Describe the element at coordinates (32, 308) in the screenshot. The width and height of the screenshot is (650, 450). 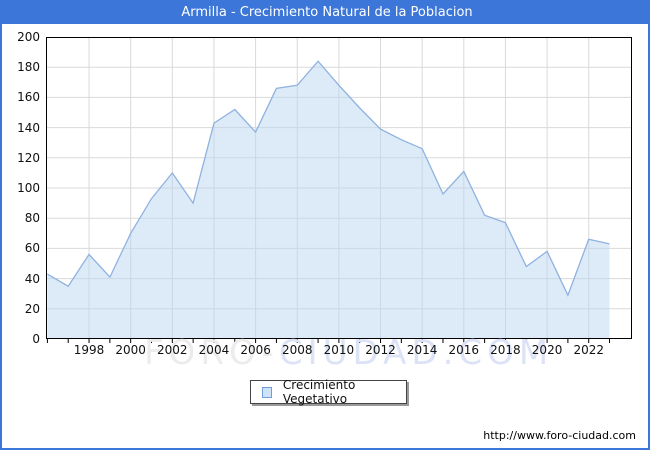
I see `y-axis-tick-label: 20` at that location.